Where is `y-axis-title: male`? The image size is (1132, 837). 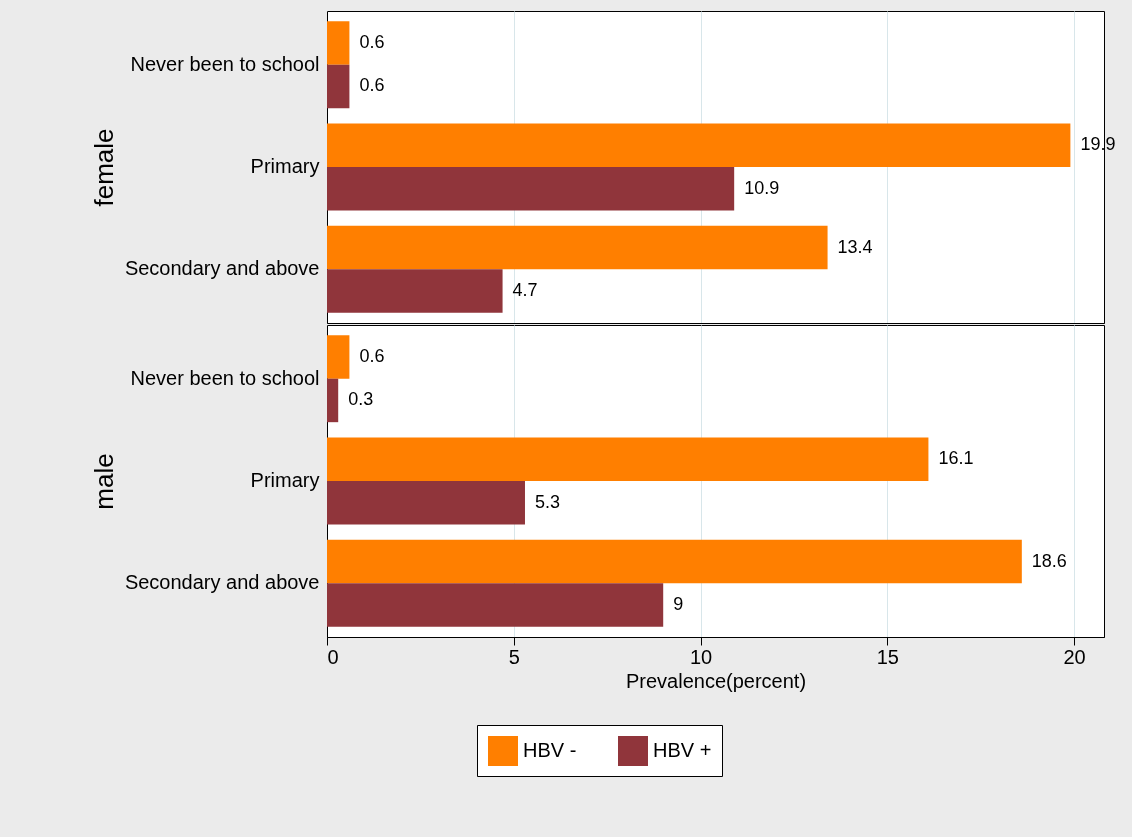
y-axis-title: male is located at coordinates (103, 481).